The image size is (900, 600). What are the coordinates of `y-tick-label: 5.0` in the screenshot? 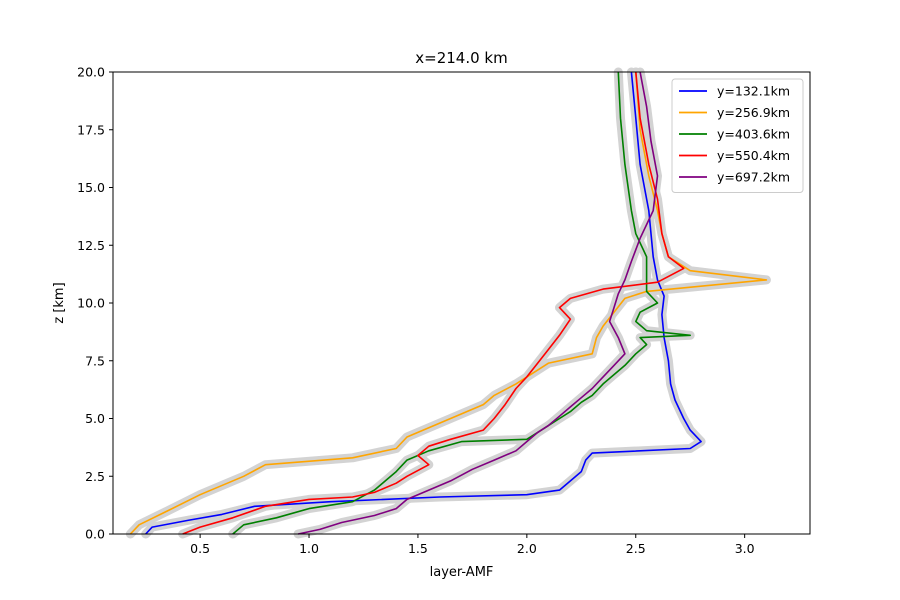 It's located at (95, 418).